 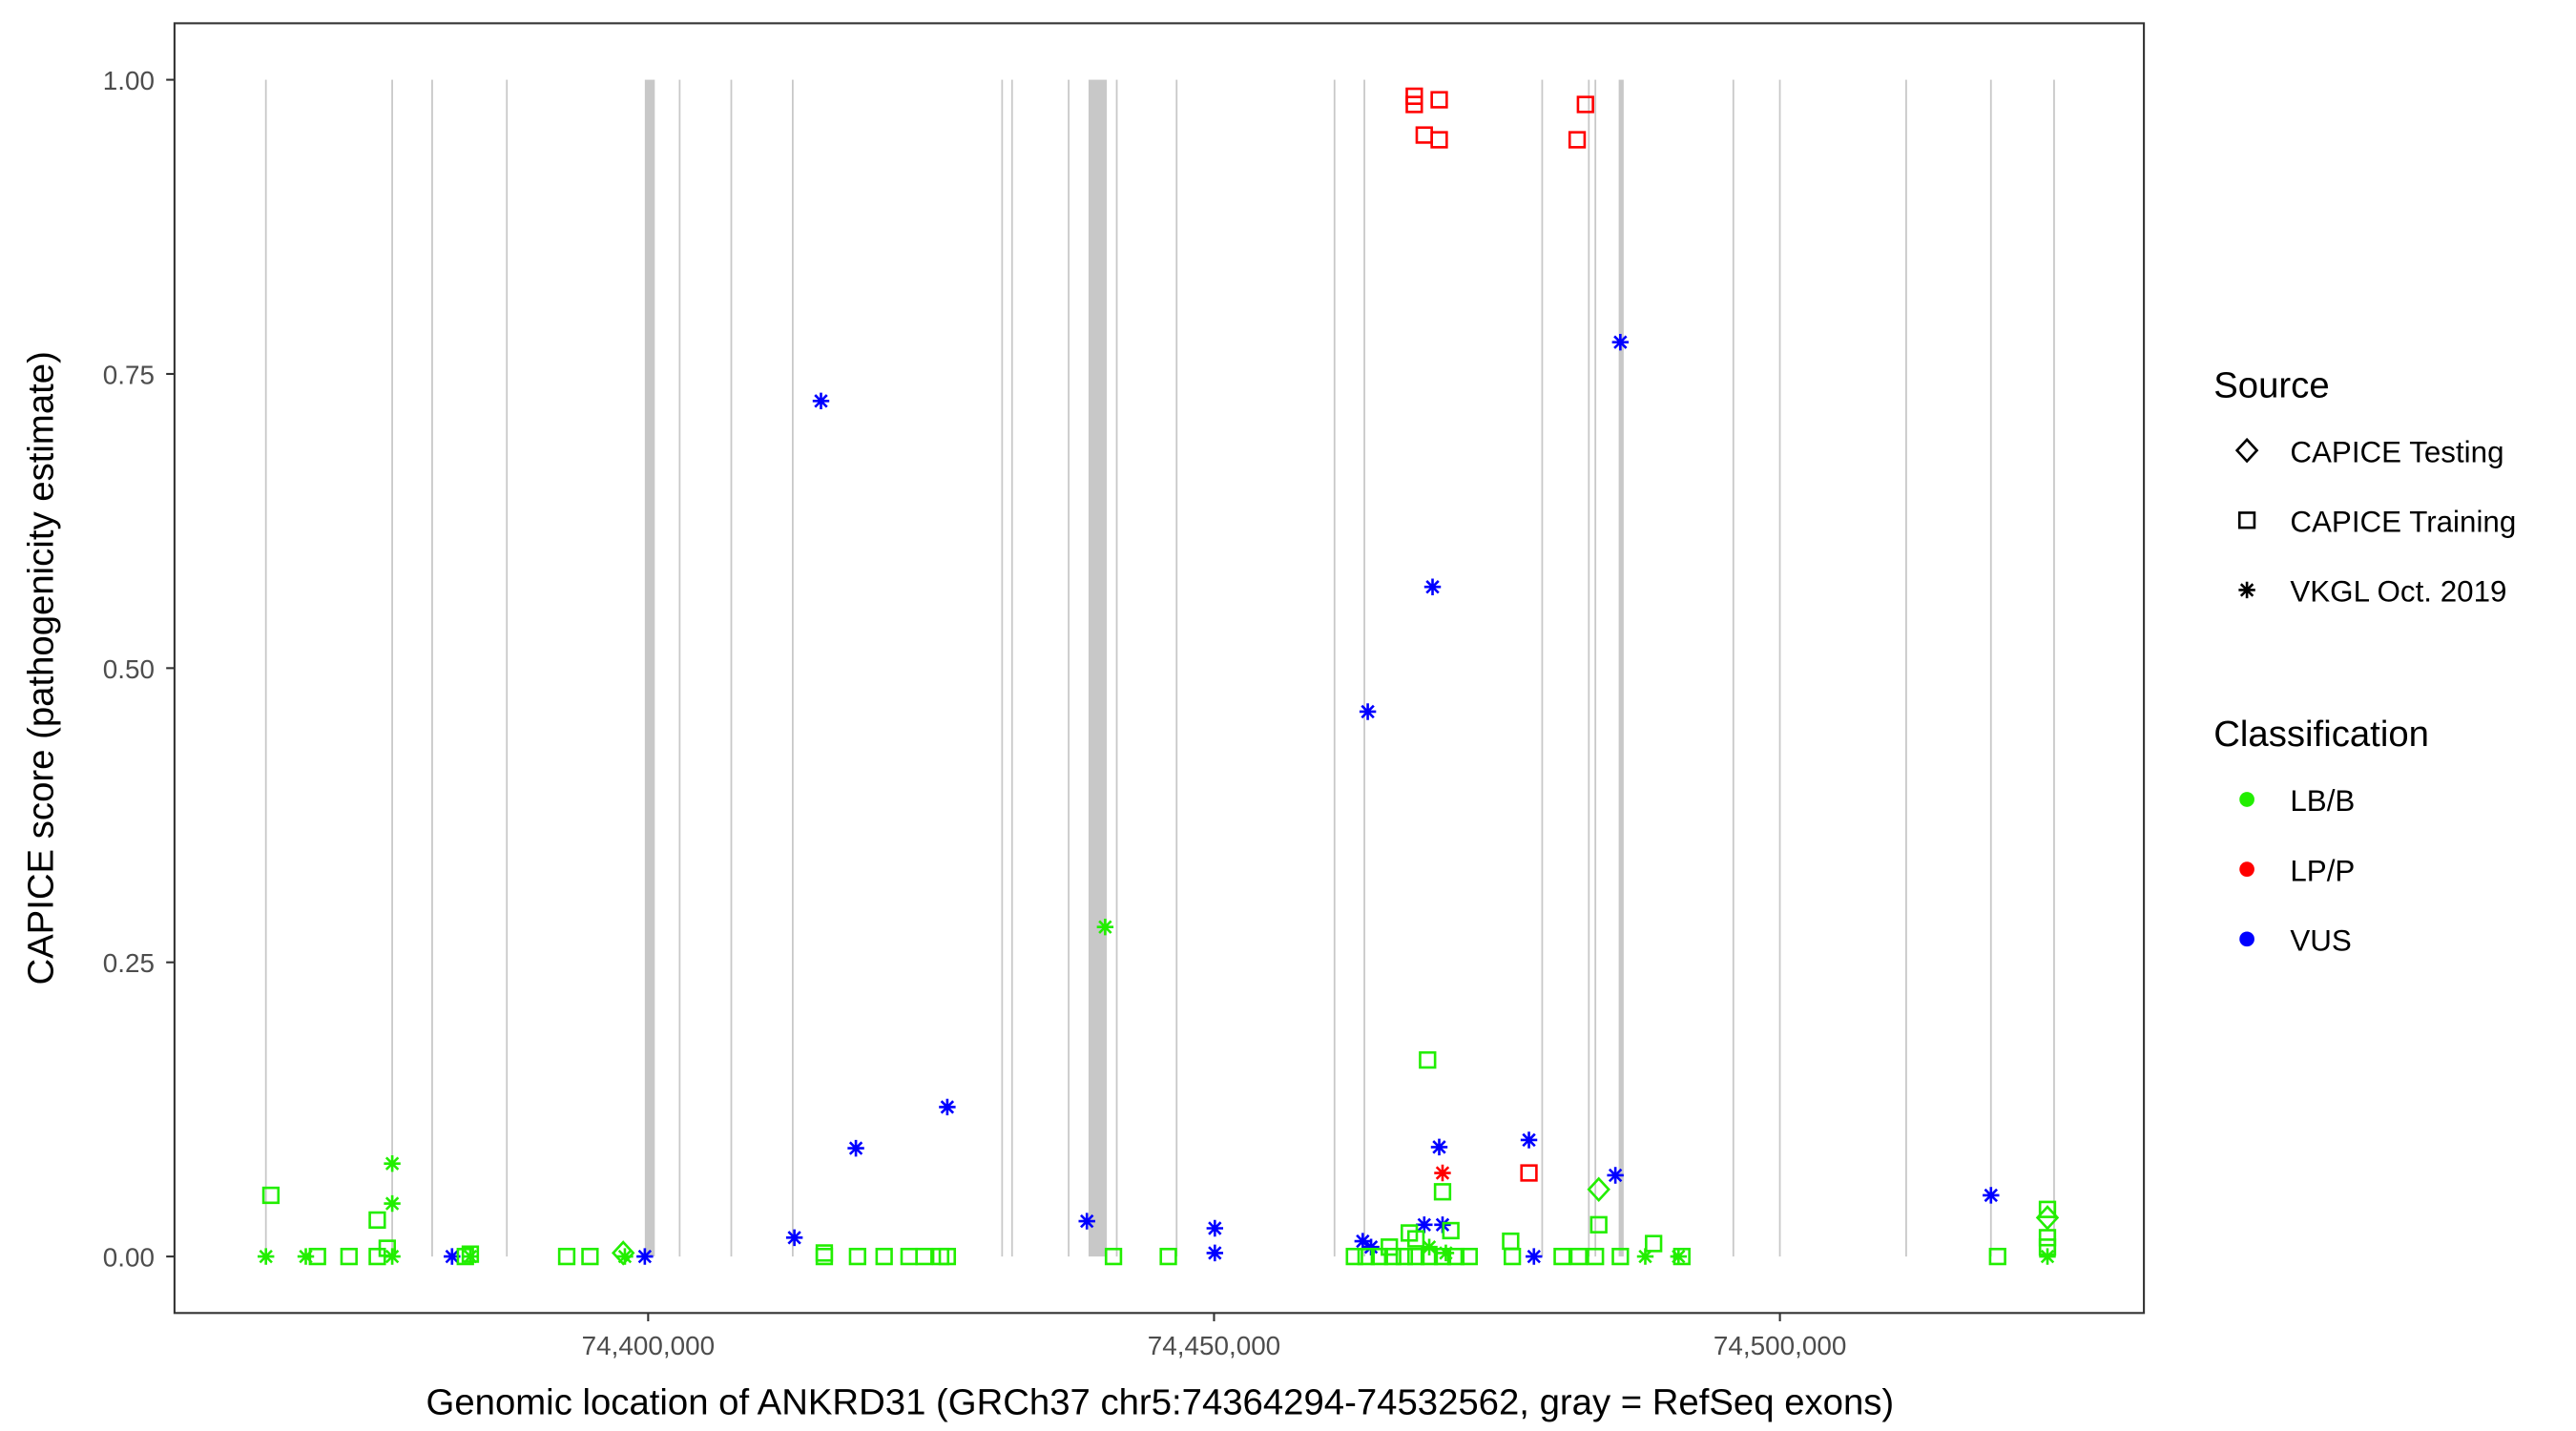 What do you see at coordinates (129, 80) in the screenshot?
I see `y-tick-label: 1.00` at bounding box center [129, 80].